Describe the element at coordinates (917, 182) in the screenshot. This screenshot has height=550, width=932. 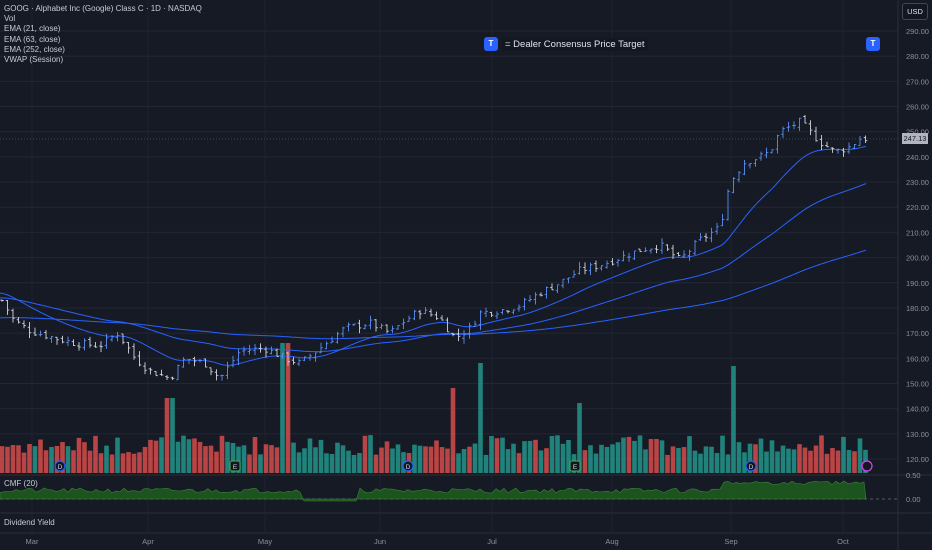
I see `y-tick-label: 230.00` at that location.